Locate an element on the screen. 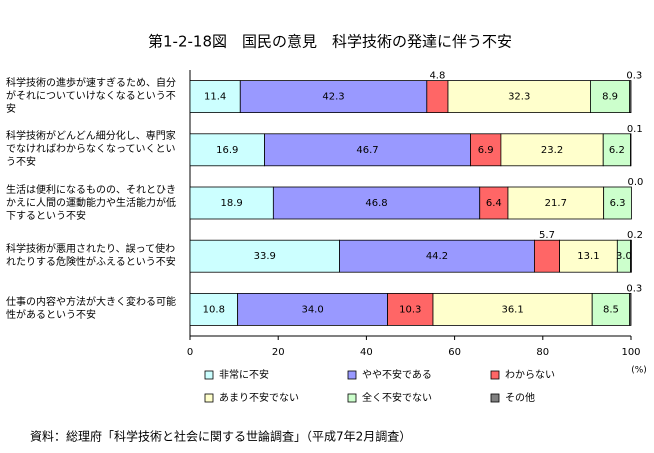 The image size is (654, 453). legend-label: その他 is located at coordinates (520, 397).